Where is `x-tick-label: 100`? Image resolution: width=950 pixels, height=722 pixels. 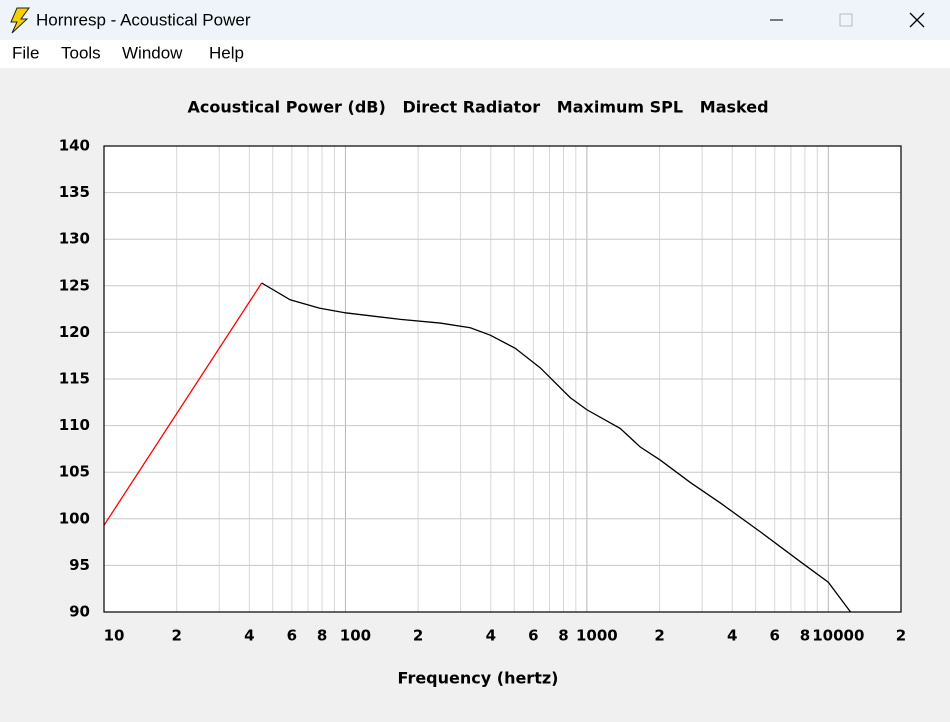
x-tick-label: 100 is located at coordinates (355, 636).